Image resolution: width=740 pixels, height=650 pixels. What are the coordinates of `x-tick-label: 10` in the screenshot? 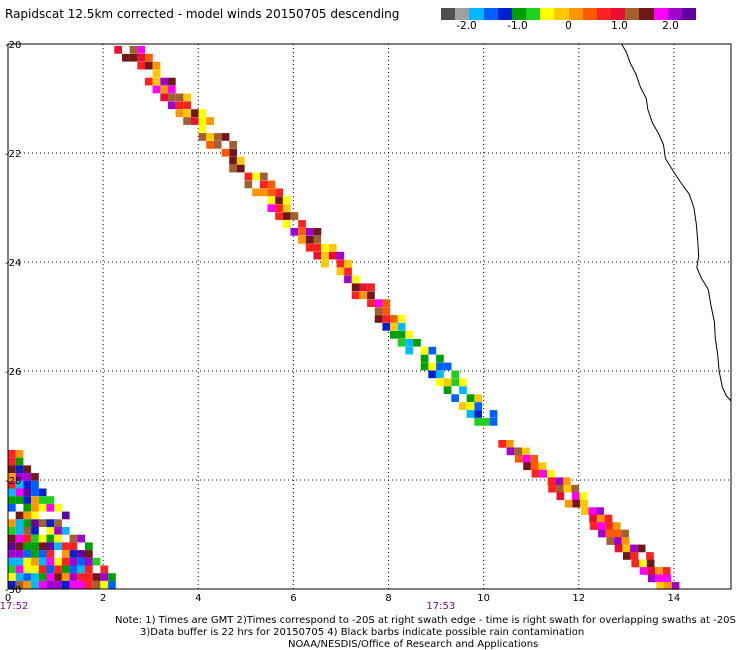 It's located at (483, 598).